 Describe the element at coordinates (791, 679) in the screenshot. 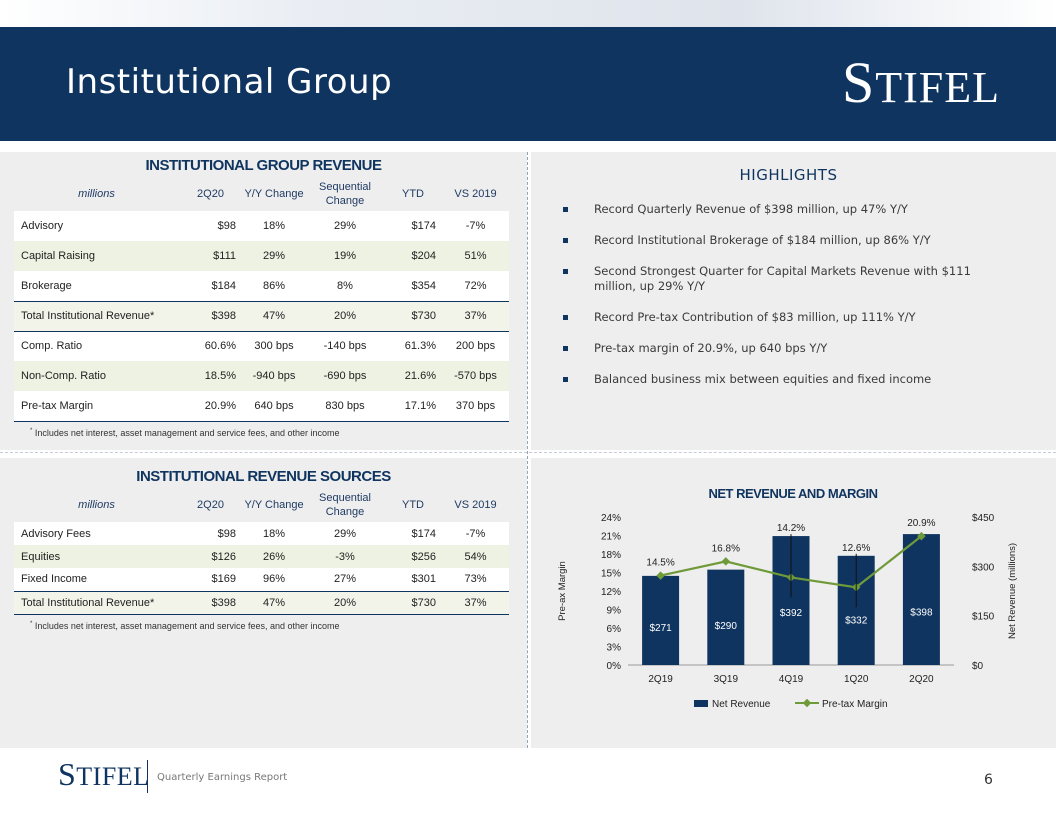

I see `x-tick-label: 4Q19` at that location.